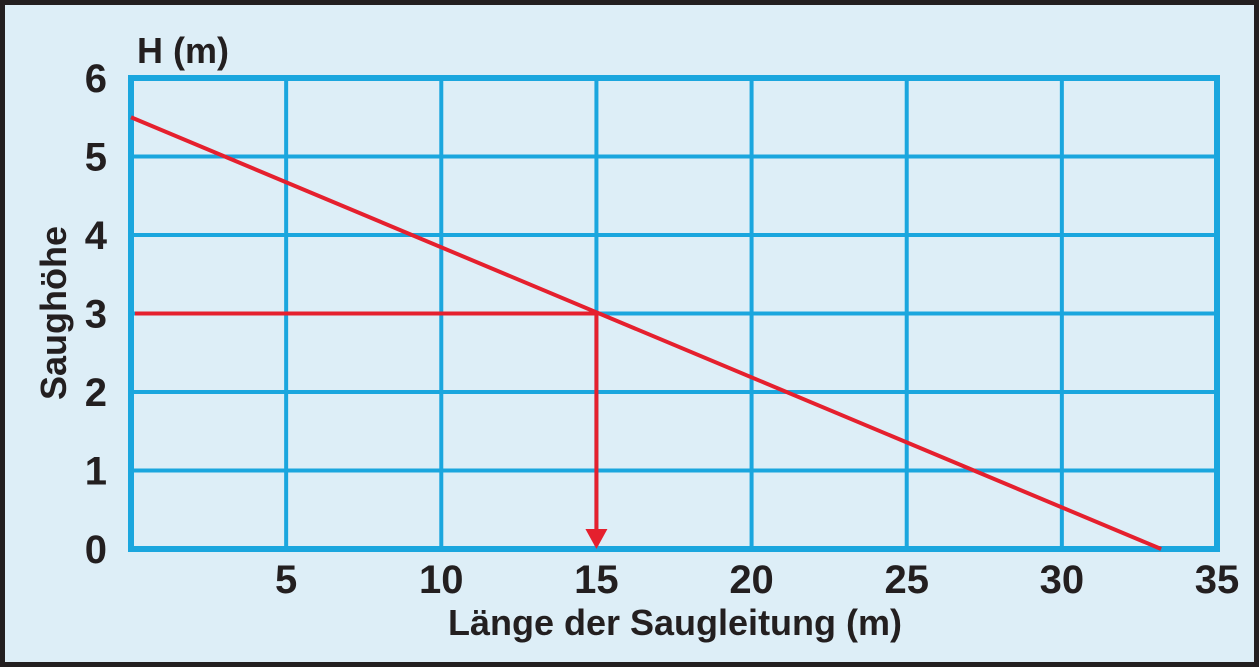 The image size is (1259, 667). I want to click on y-tick-label: 4, so click(96, 236).